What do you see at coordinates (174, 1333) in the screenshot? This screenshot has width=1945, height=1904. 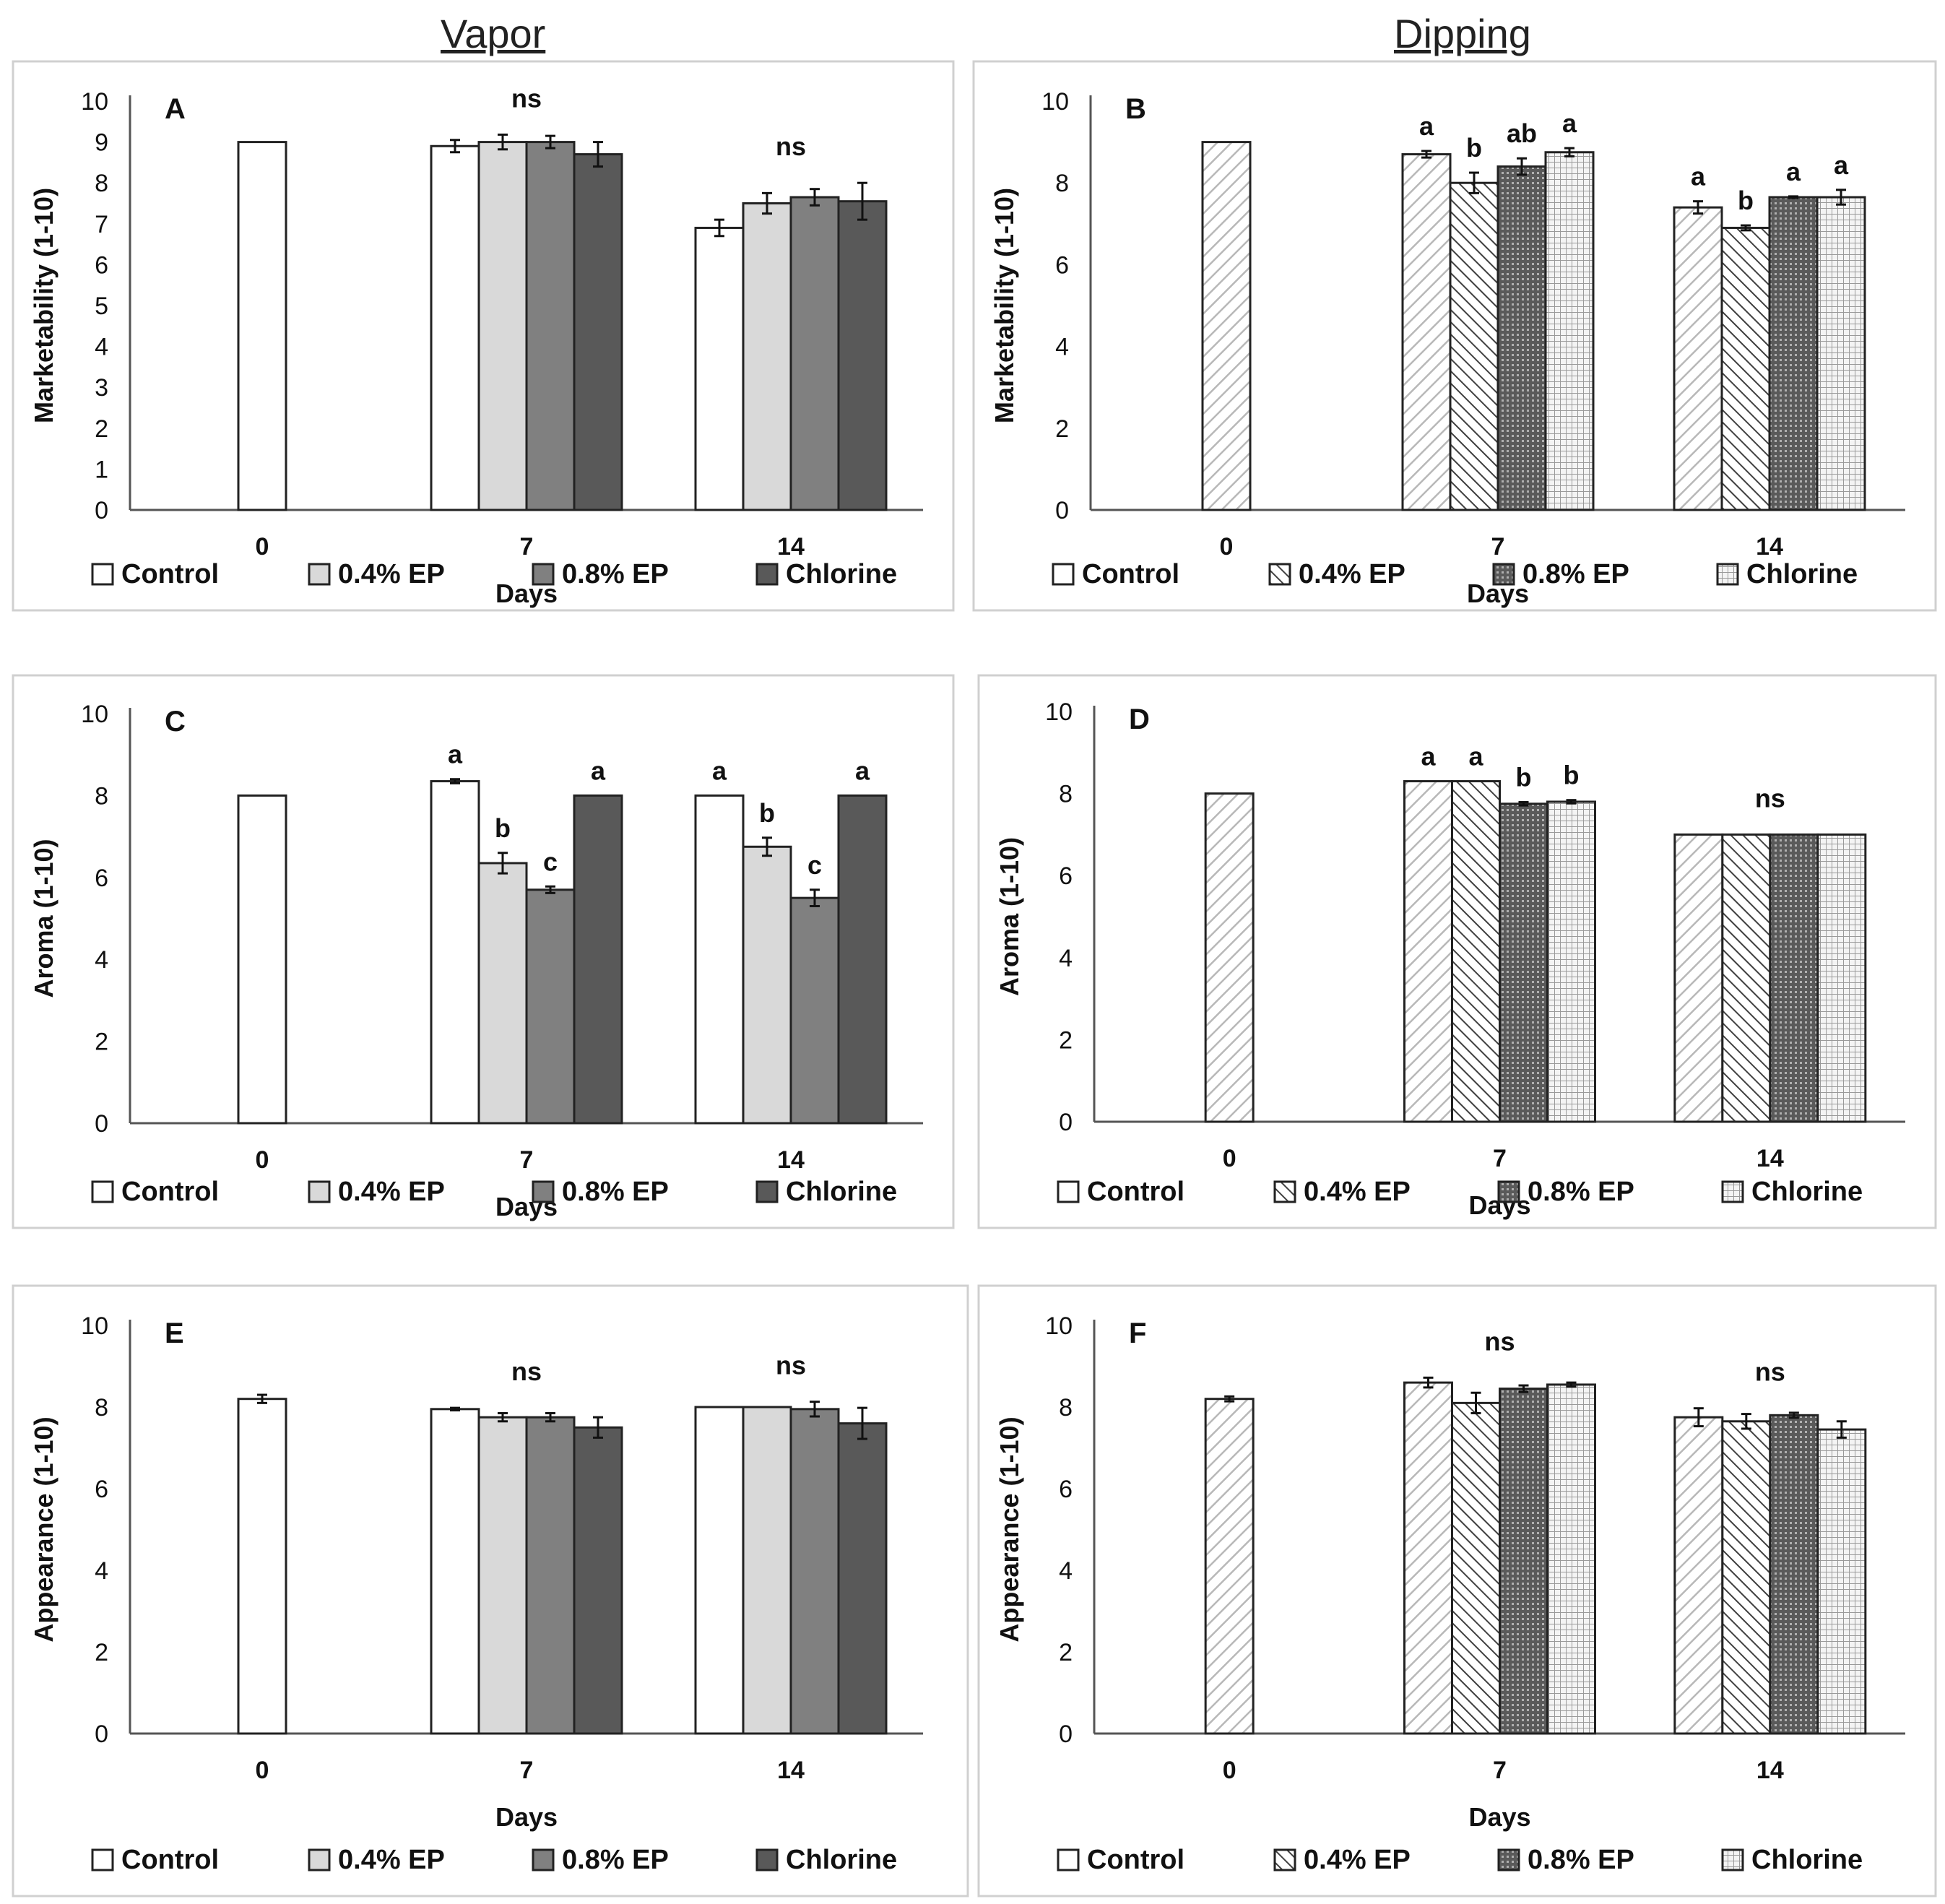 I see `panel-letter: E` at bounding box center [174, 1333].